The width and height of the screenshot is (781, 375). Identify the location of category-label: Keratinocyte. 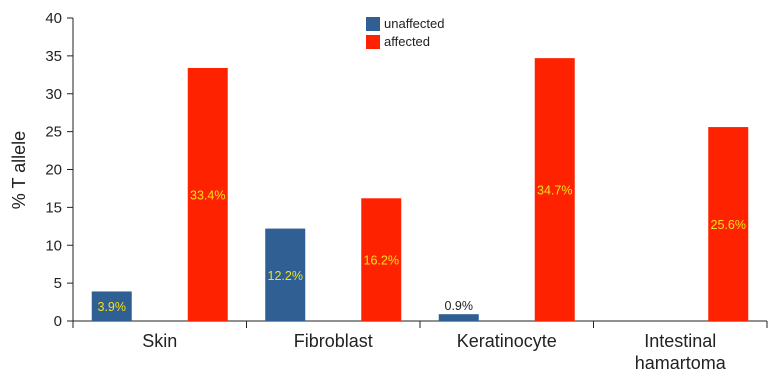
(507, 341).